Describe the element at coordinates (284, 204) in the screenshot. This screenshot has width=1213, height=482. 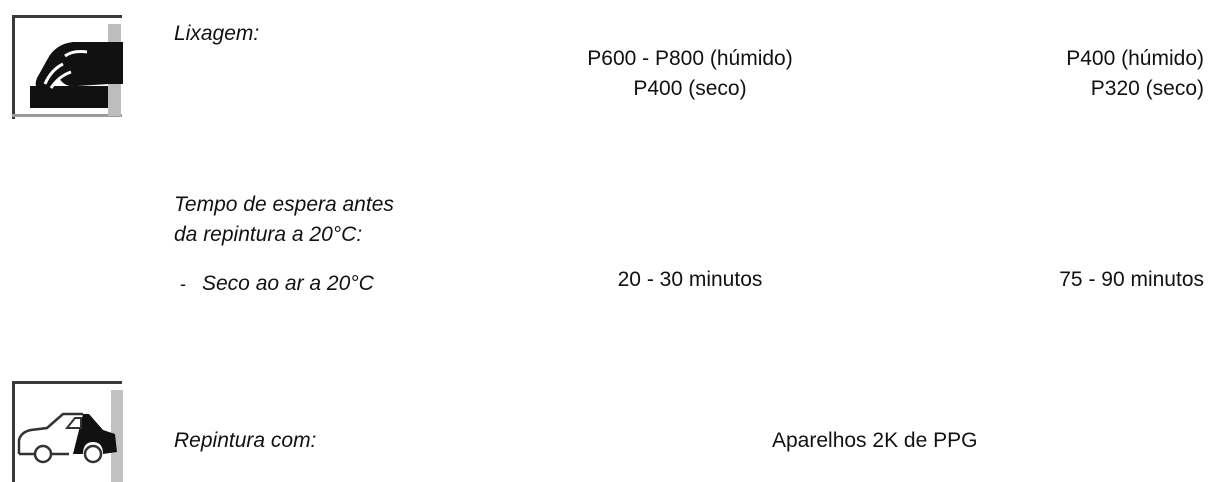
I see `waiting-label-line1: Tempo de espera antes` at that location.